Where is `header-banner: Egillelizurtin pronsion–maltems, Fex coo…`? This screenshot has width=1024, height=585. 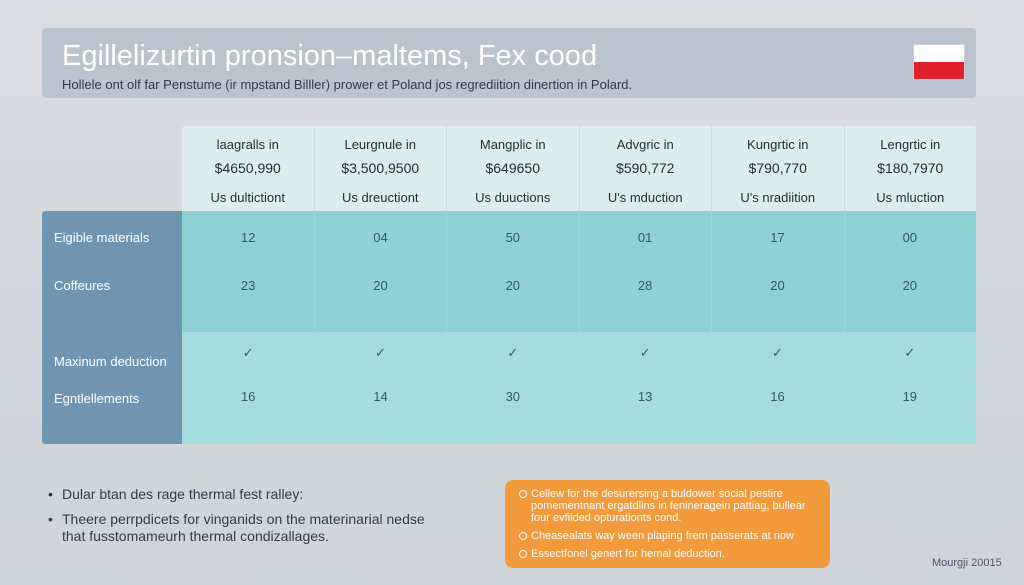
header-banner: Egillelizurtin pronsion–maltems, Fex coo… is located at coordinates (509, 63).